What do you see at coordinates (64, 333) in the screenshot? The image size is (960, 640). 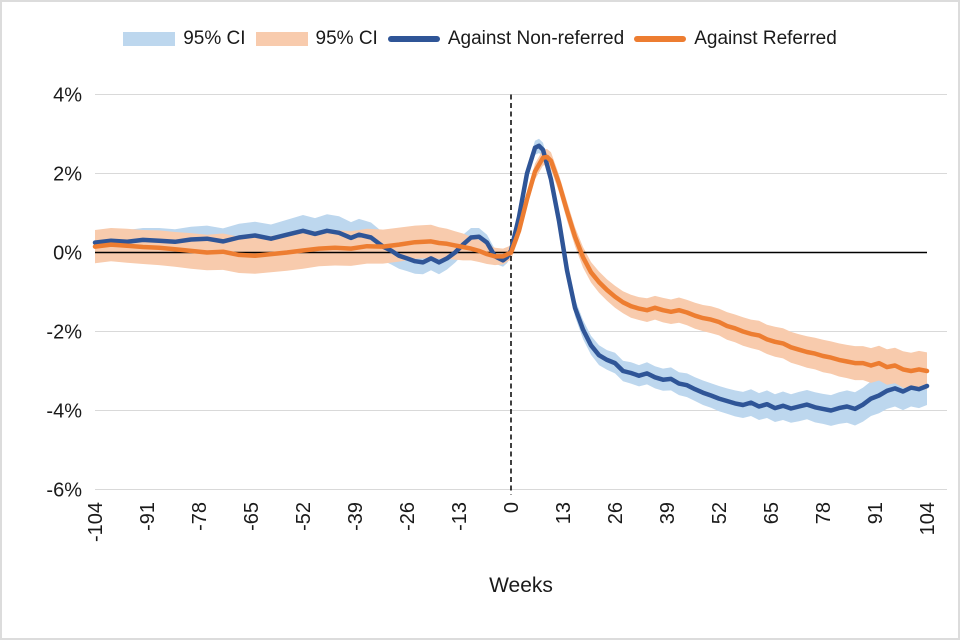 I see `y-tick-label--2: -2%` at bounding box center [64, 333].